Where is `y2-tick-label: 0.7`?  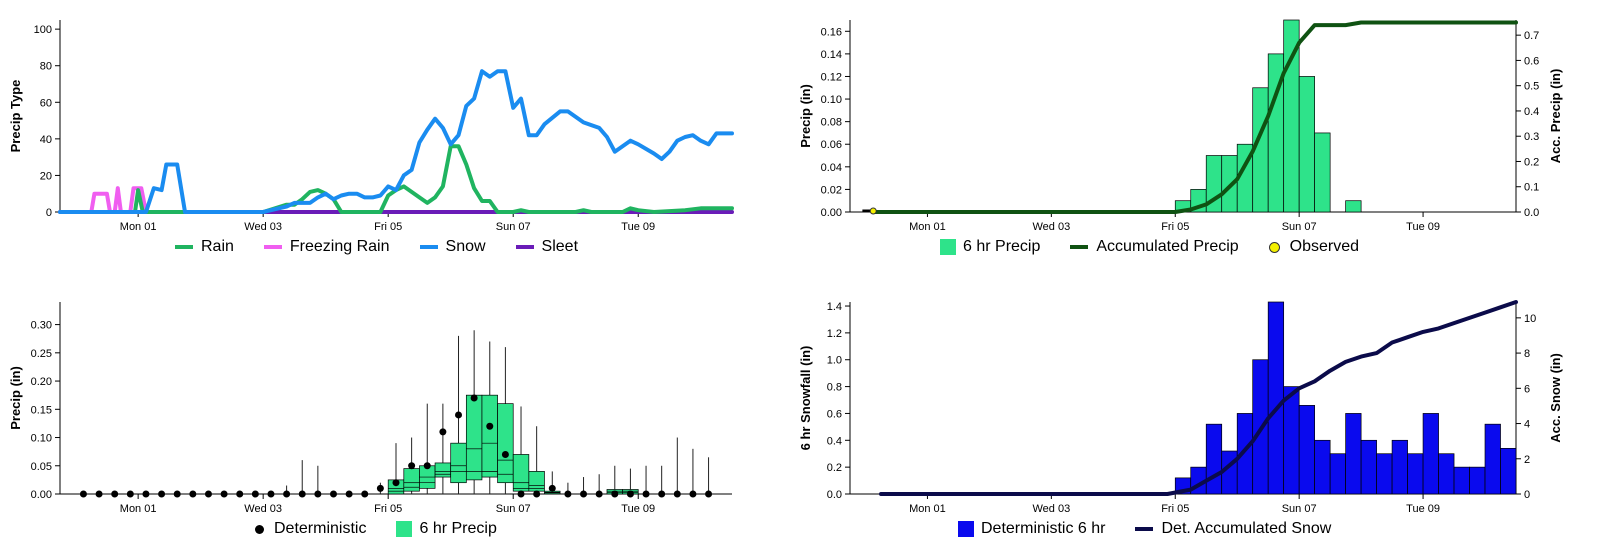
y2-tick-label: 0.7 is located at coordinates (1531, 36).